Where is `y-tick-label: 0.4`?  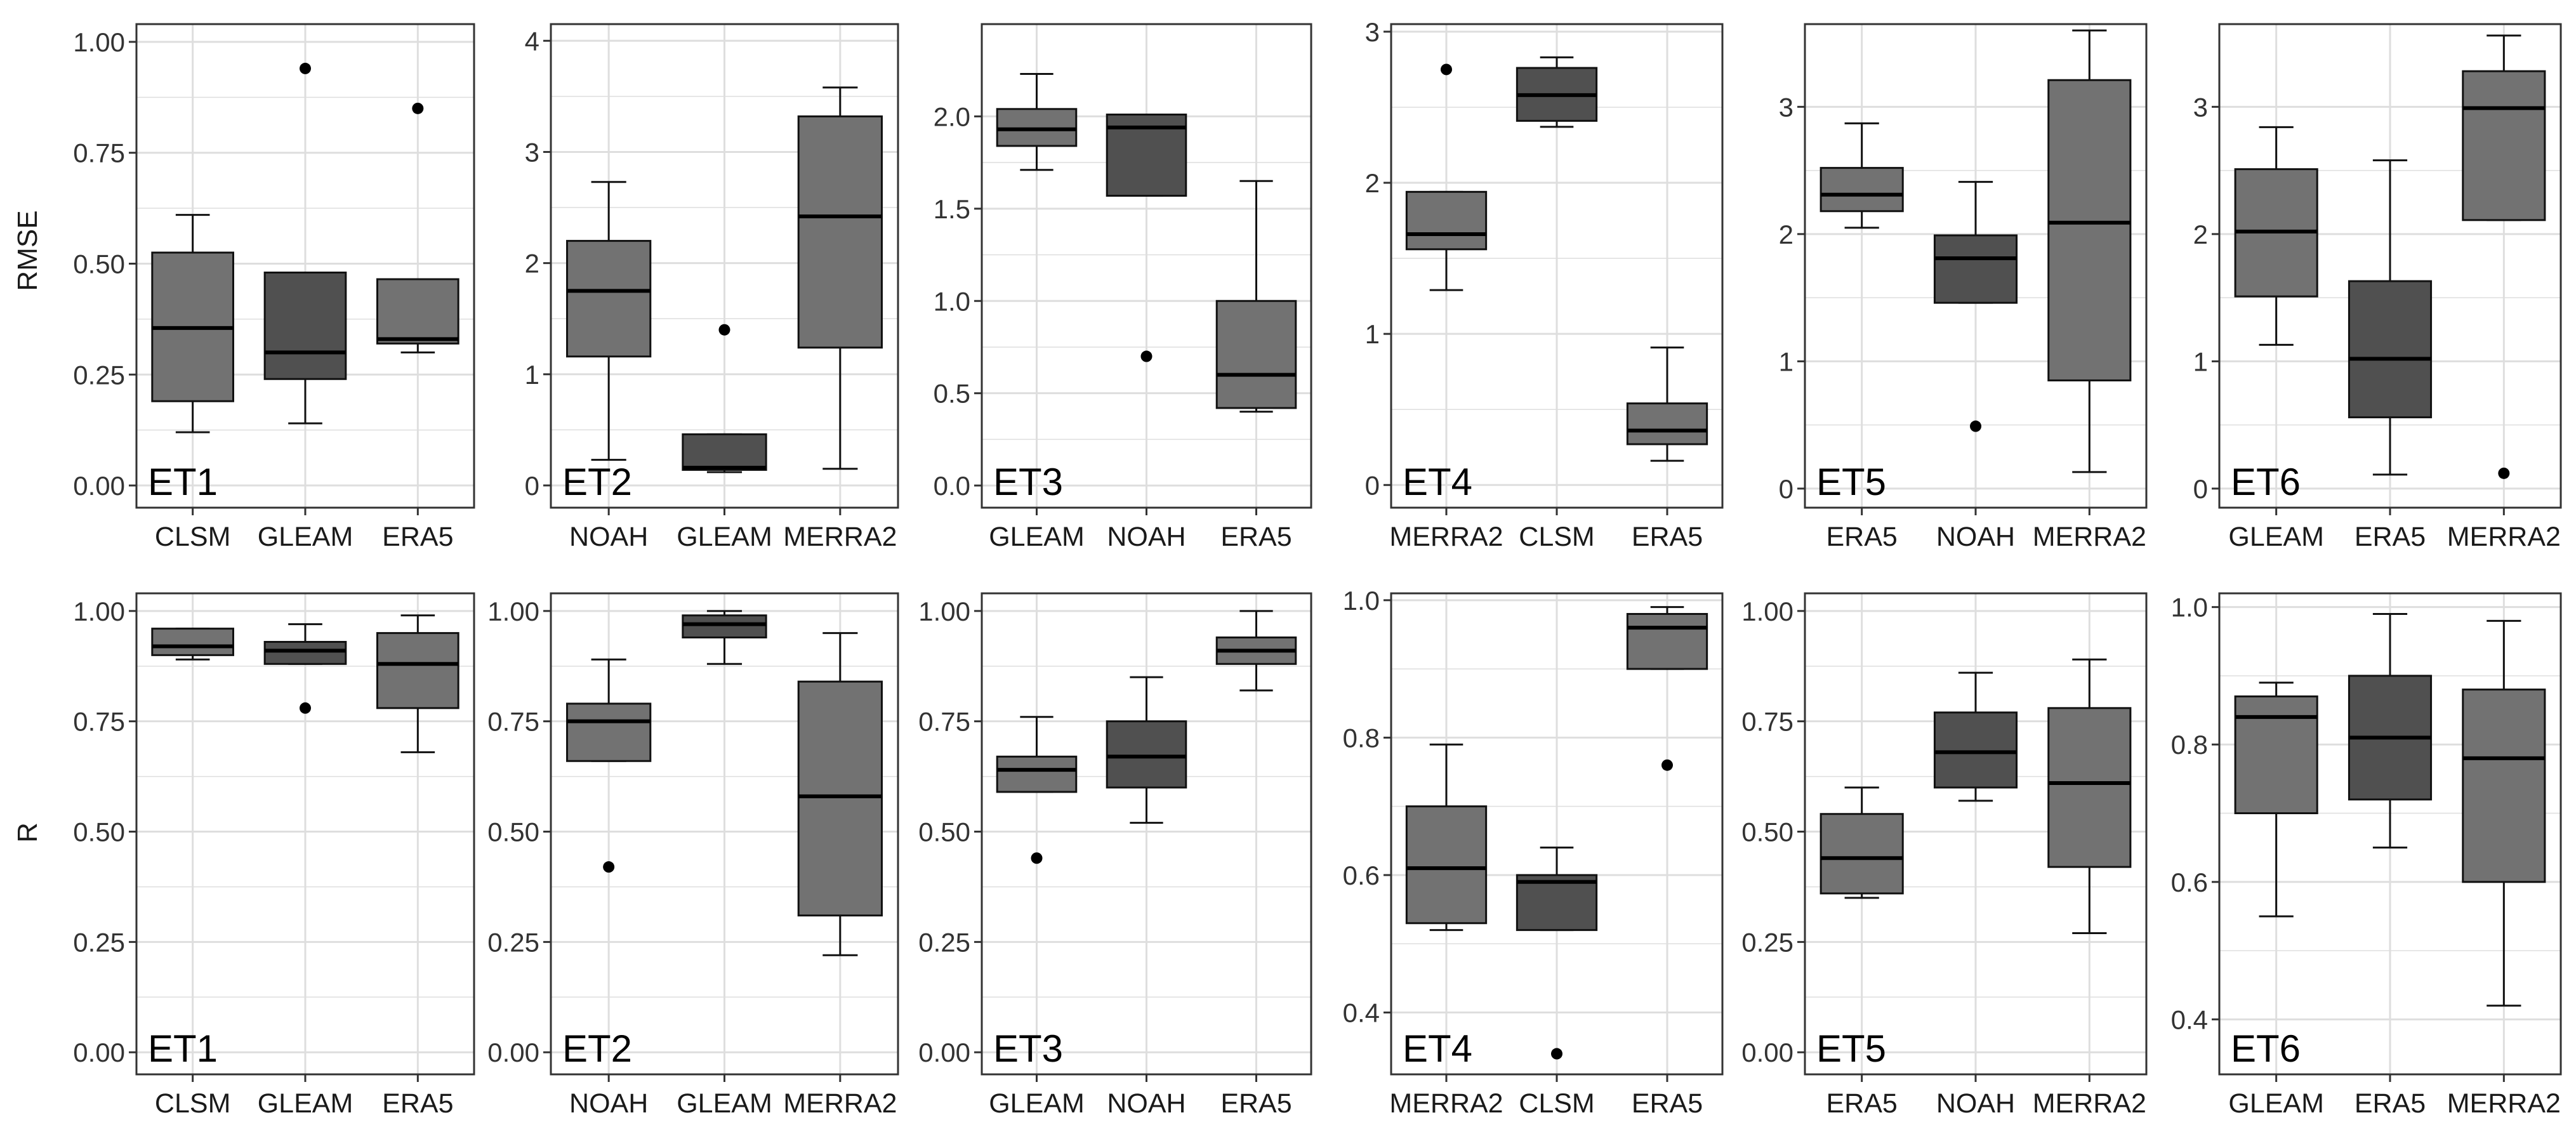
y-tick-label: 0.4 is located at coordinates (2189, 1019).